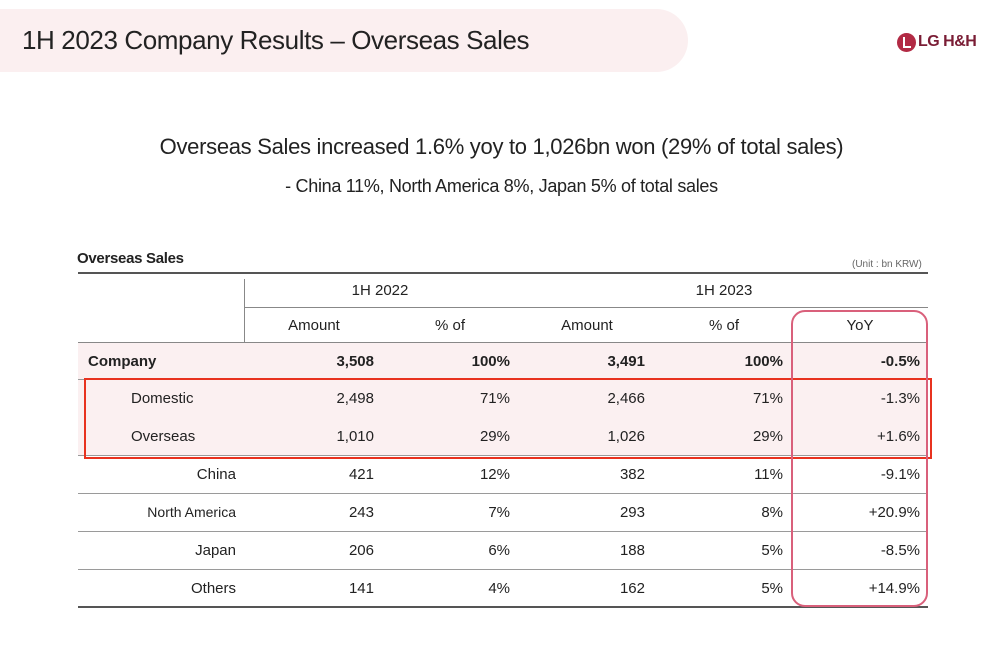  What do you see at coordinates (763, 361) in the screenshot?
I see `company-share-2023: 100%` at bounding box center [763, 361].